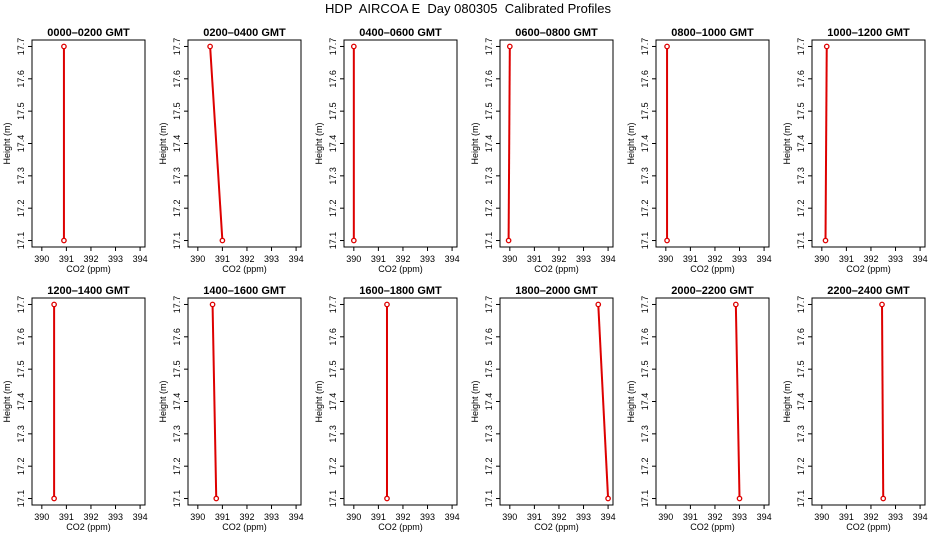 The width and height of the screenshot is (936, 540). Describe the element at coordinates (88, 291) in the screenshot. I see `chart-title: 1200–1400 GMT` at that location.